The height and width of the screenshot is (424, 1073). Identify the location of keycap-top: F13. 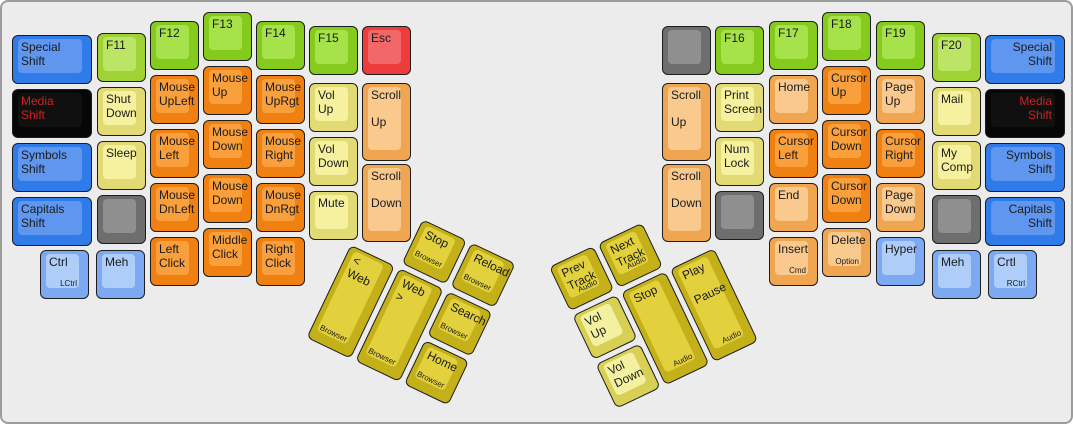
(225, 33).